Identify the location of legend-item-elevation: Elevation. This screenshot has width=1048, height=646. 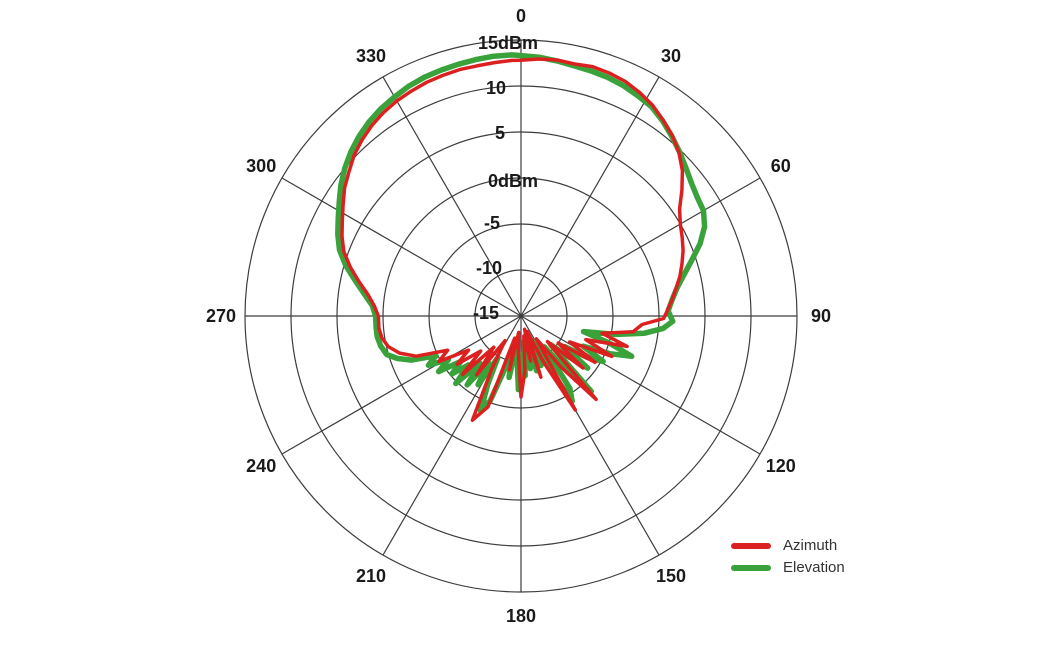
(788, 567).